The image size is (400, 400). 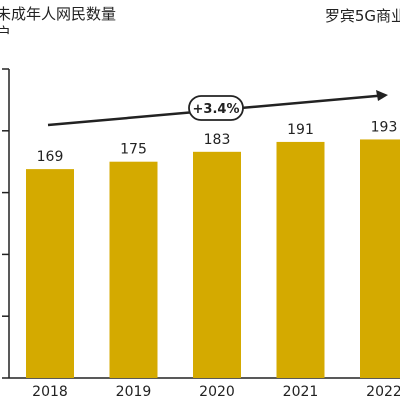 I want to click on data-label-2019: 175, so click(x=133, y=150).